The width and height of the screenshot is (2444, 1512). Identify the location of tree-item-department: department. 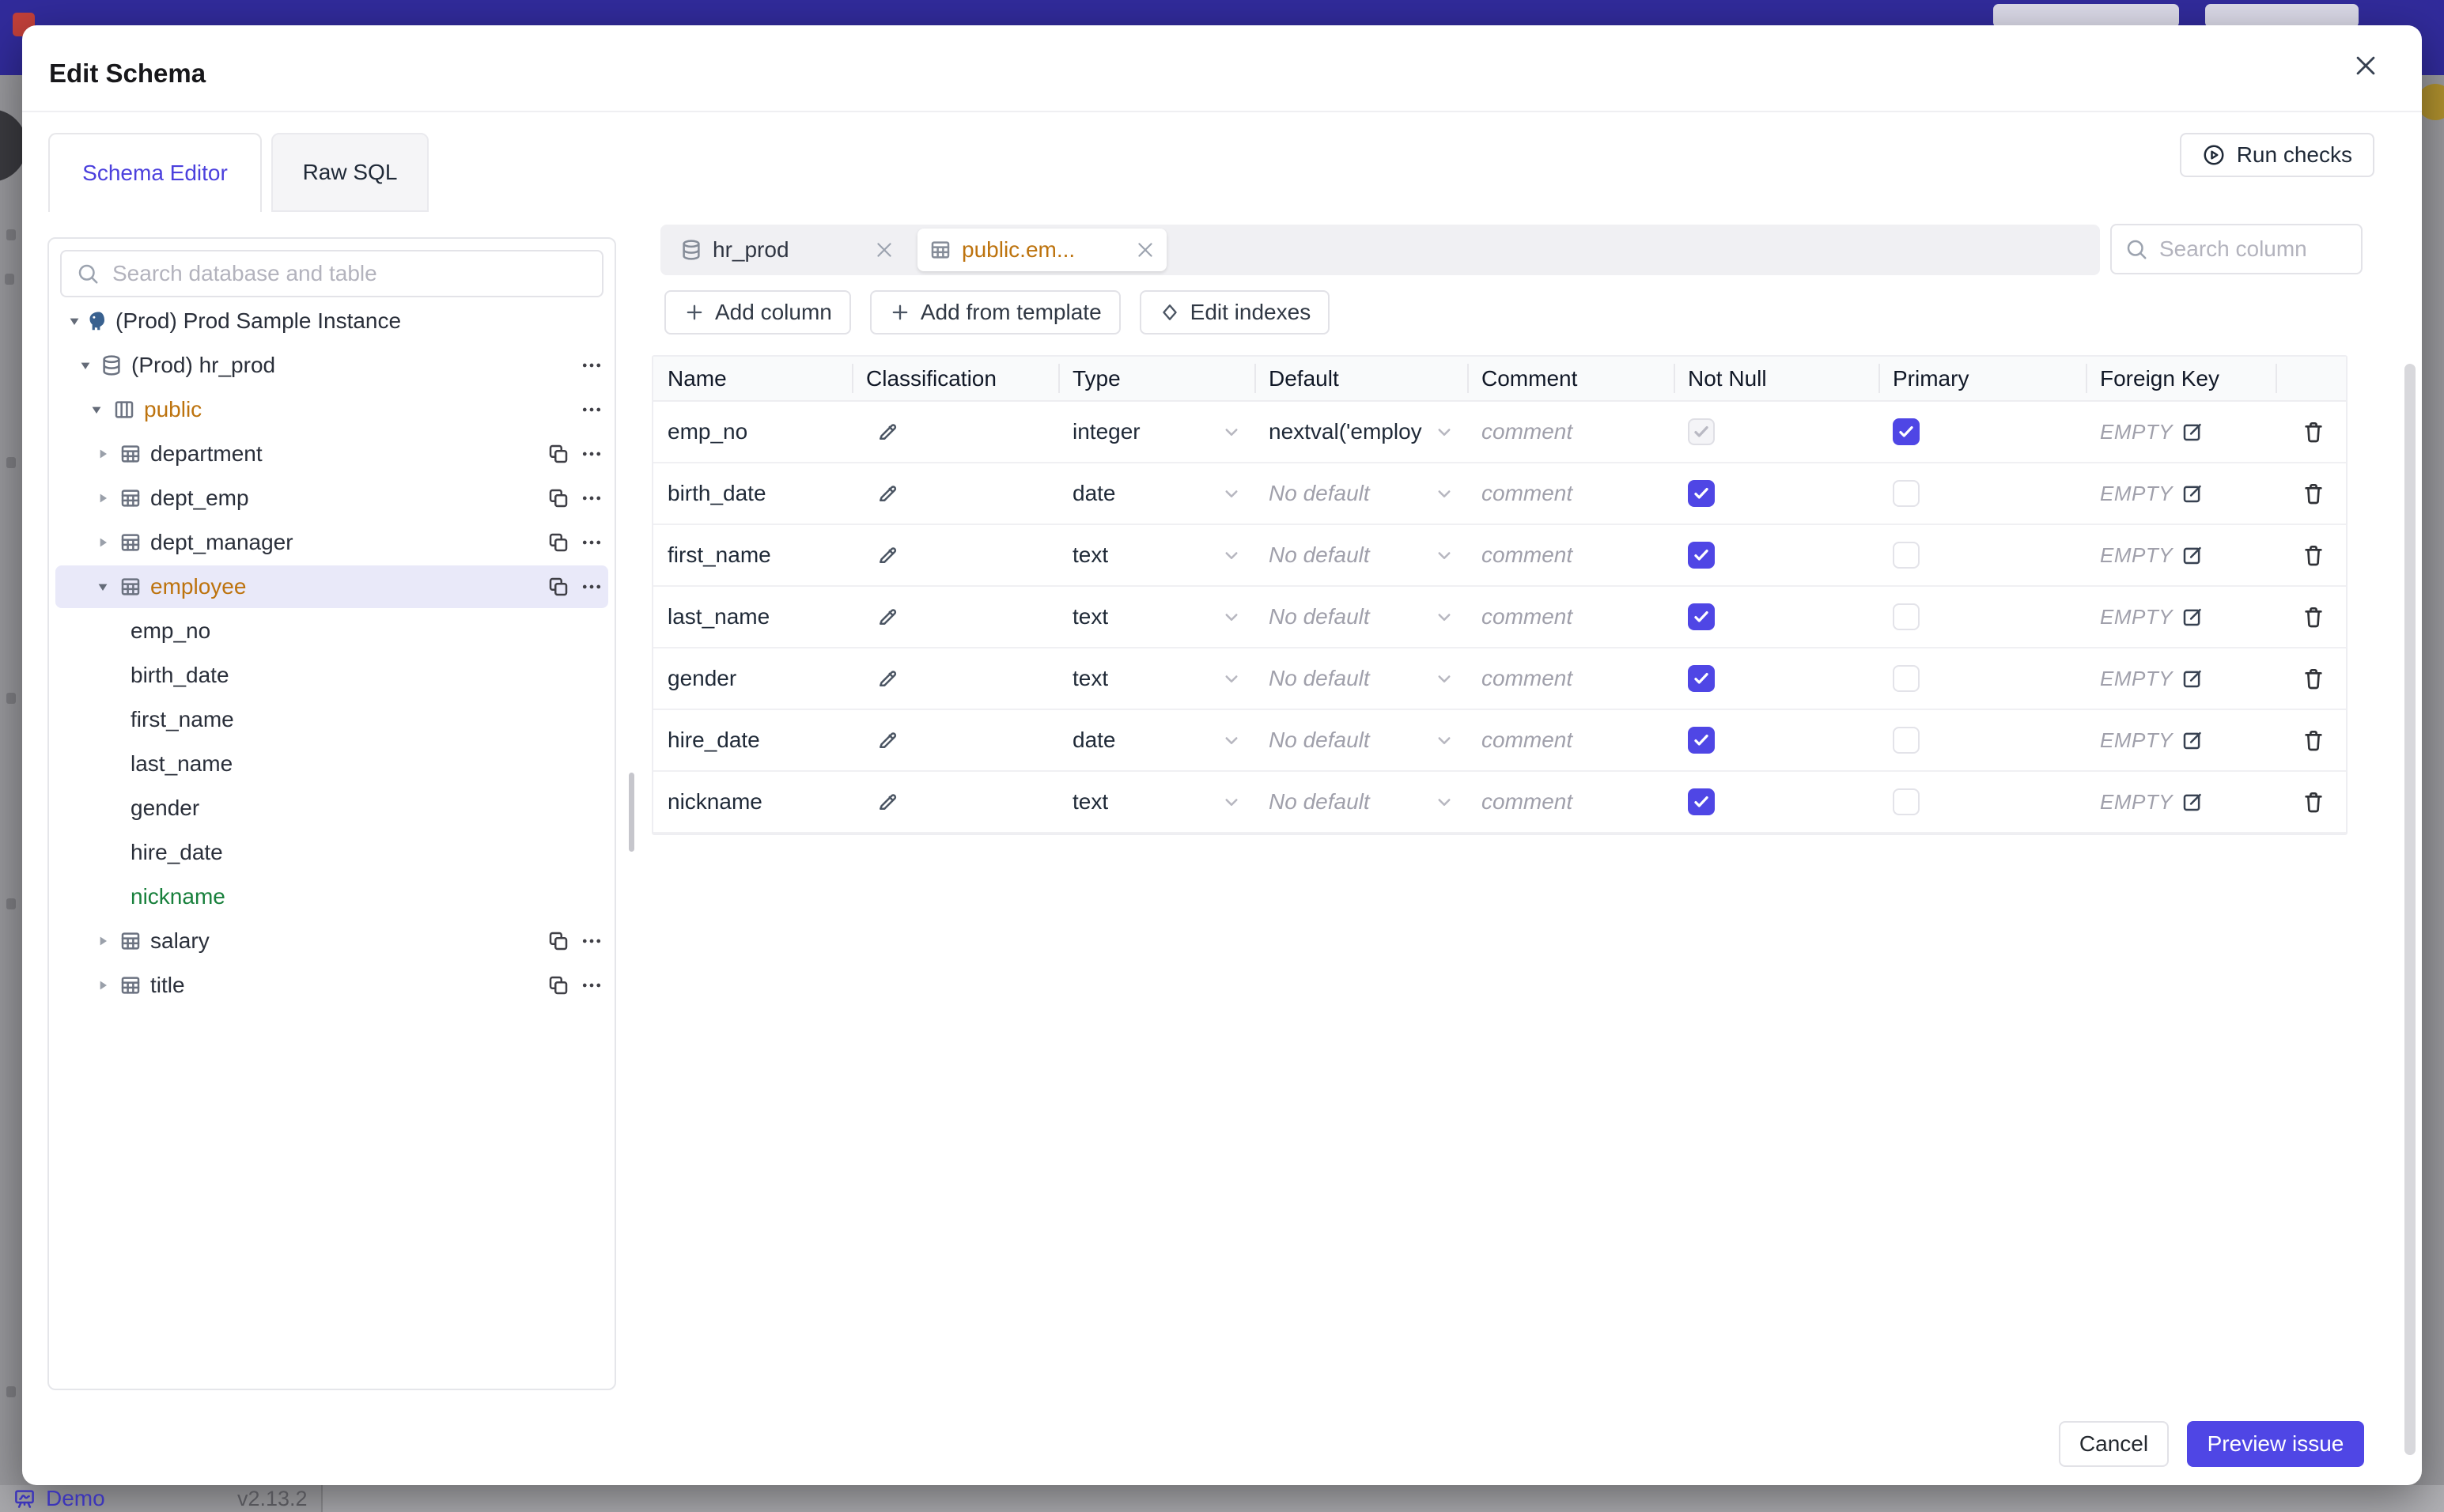
(332, 454).